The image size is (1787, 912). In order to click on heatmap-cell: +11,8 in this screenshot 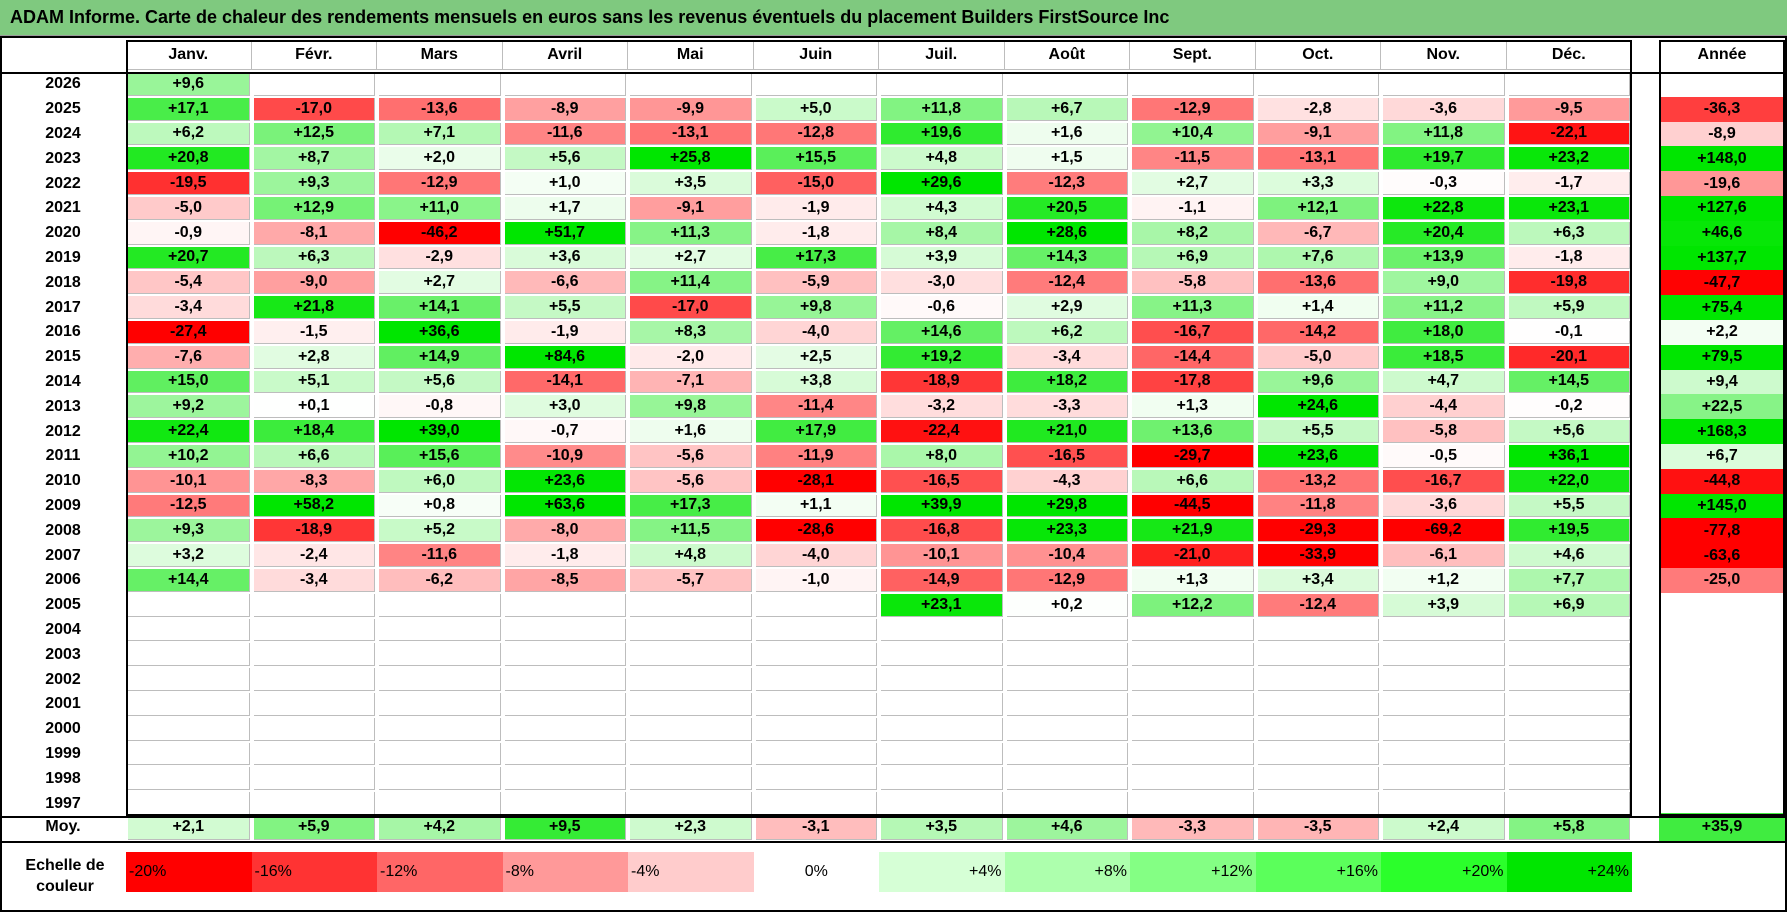, I will do `click(1444, 134)`.